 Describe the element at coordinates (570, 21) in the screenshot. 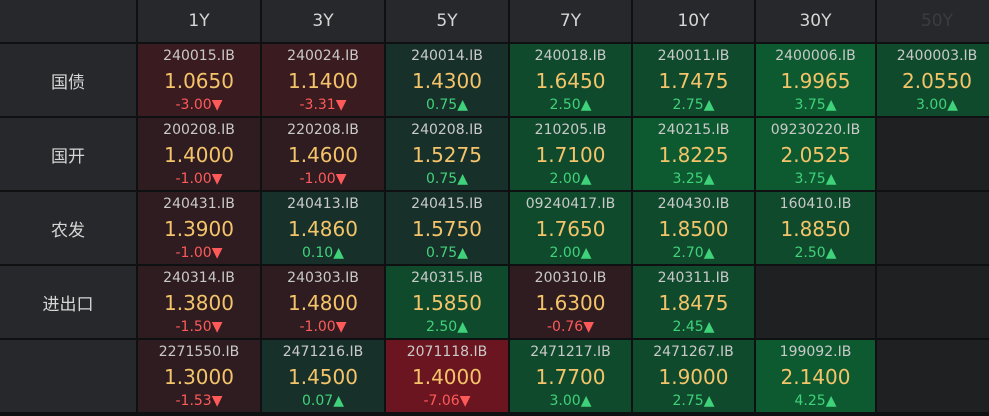

I see `tenor-header-7y: 7Y` at that location.